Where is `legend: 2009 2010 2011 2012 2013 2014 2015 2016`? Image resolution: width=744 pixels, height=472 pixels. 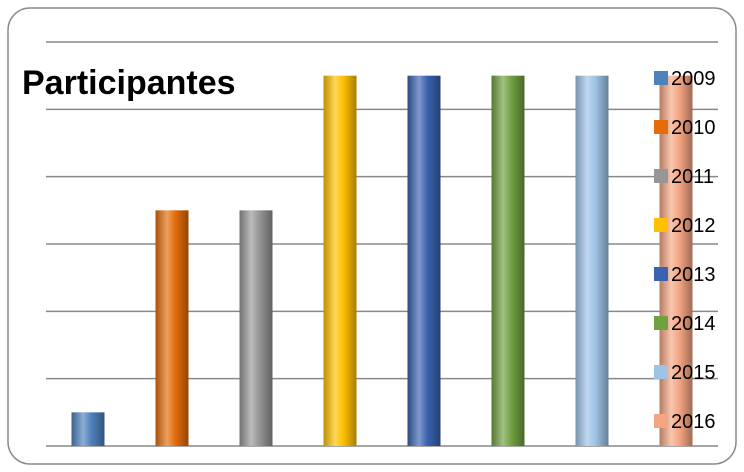
legend: 2009 2010 2011 2012 2013 2014 2015 2016 is located at coordinates (685, 250).